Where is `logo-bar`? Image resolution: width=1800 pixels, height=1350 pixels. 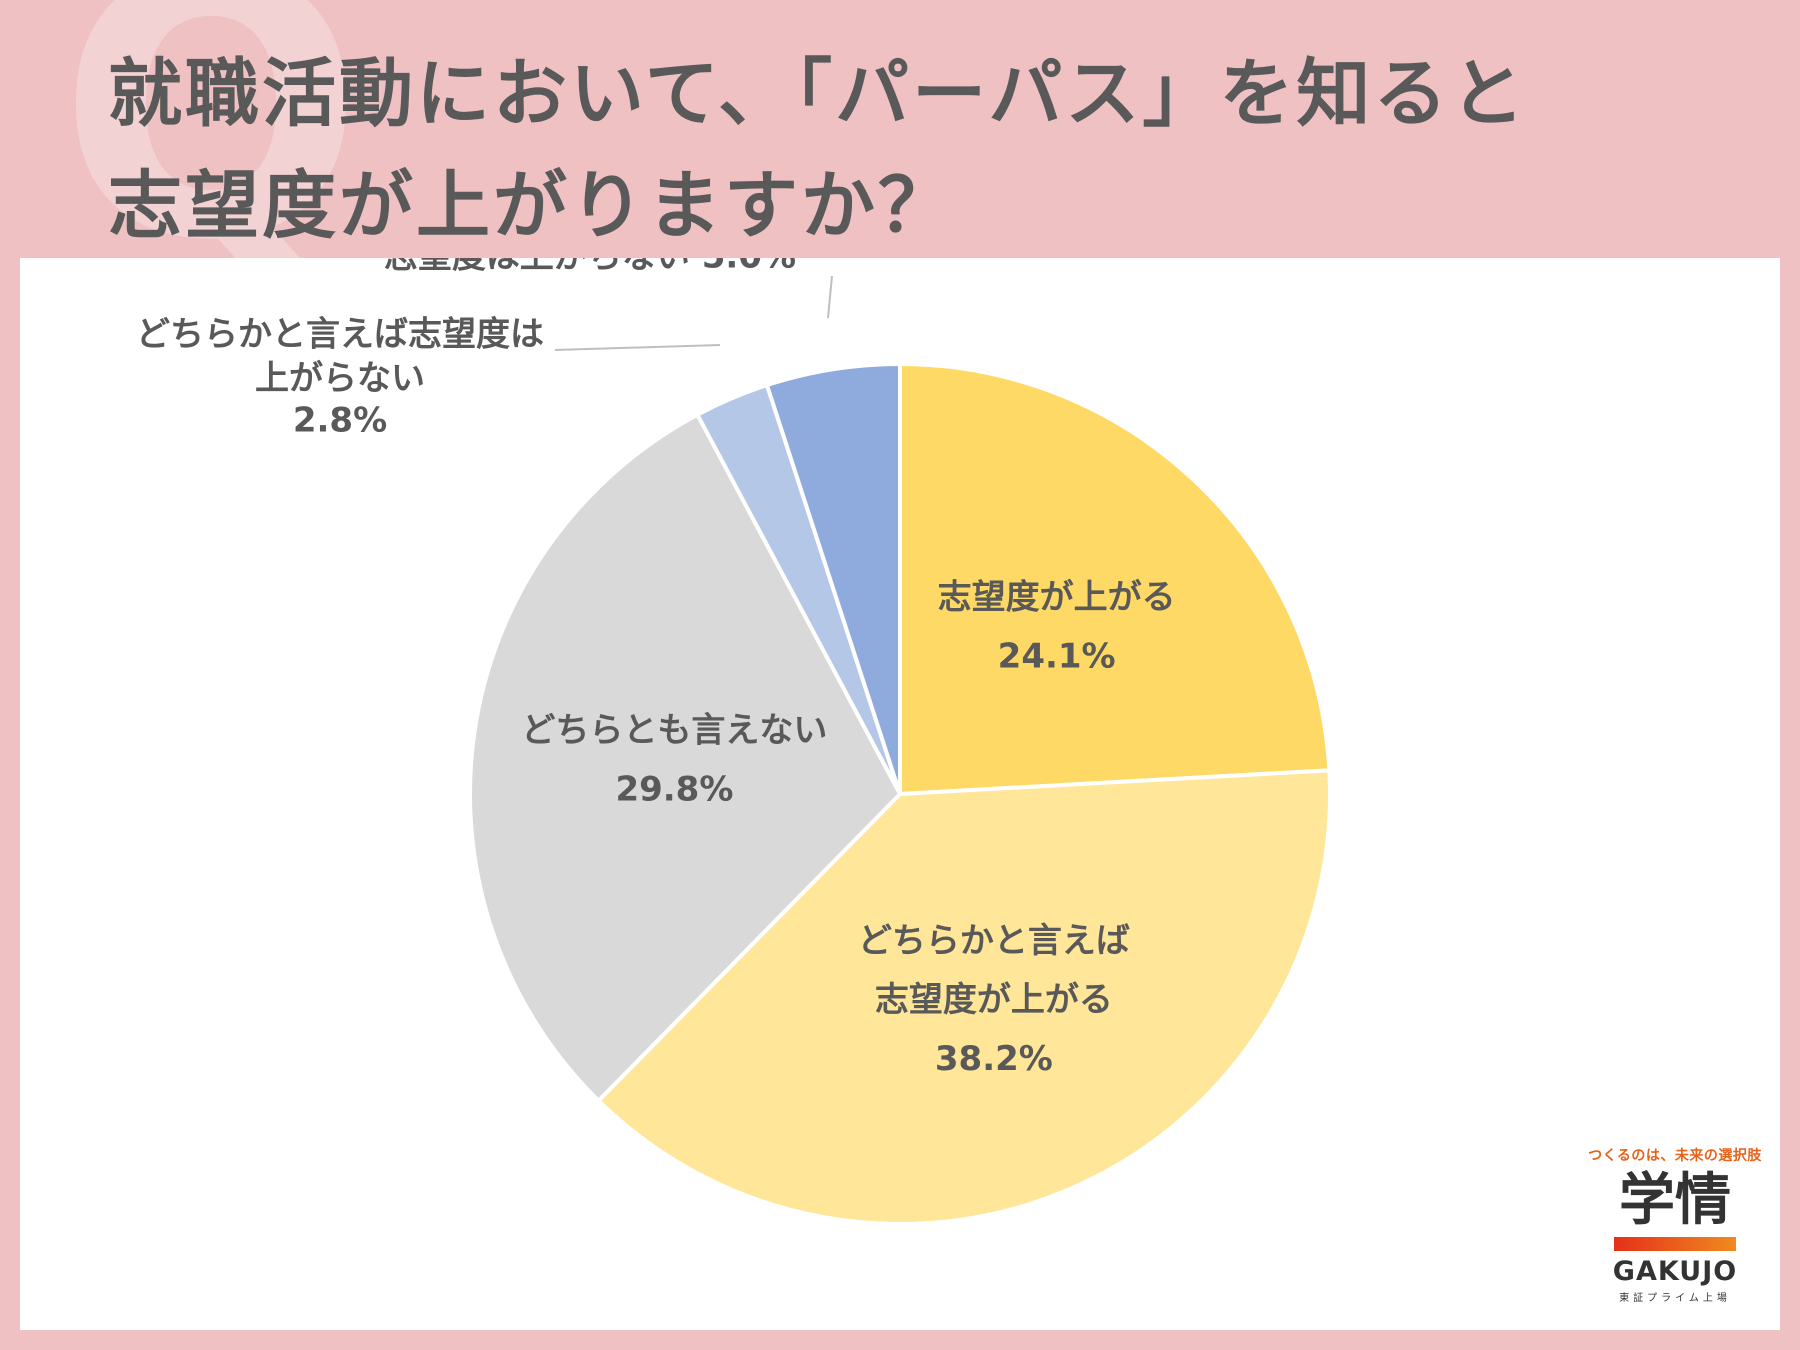
logo-bar is located at coordinates (1675, 1244).